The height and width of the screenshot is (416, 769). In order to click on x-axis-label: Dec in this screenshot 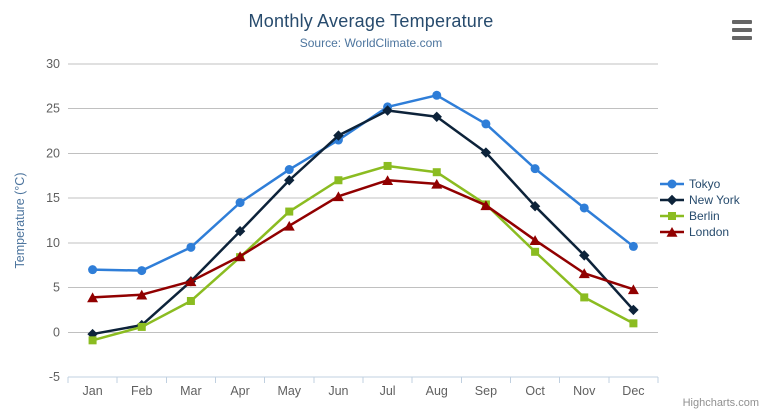, I will do `click(633, 391)`.